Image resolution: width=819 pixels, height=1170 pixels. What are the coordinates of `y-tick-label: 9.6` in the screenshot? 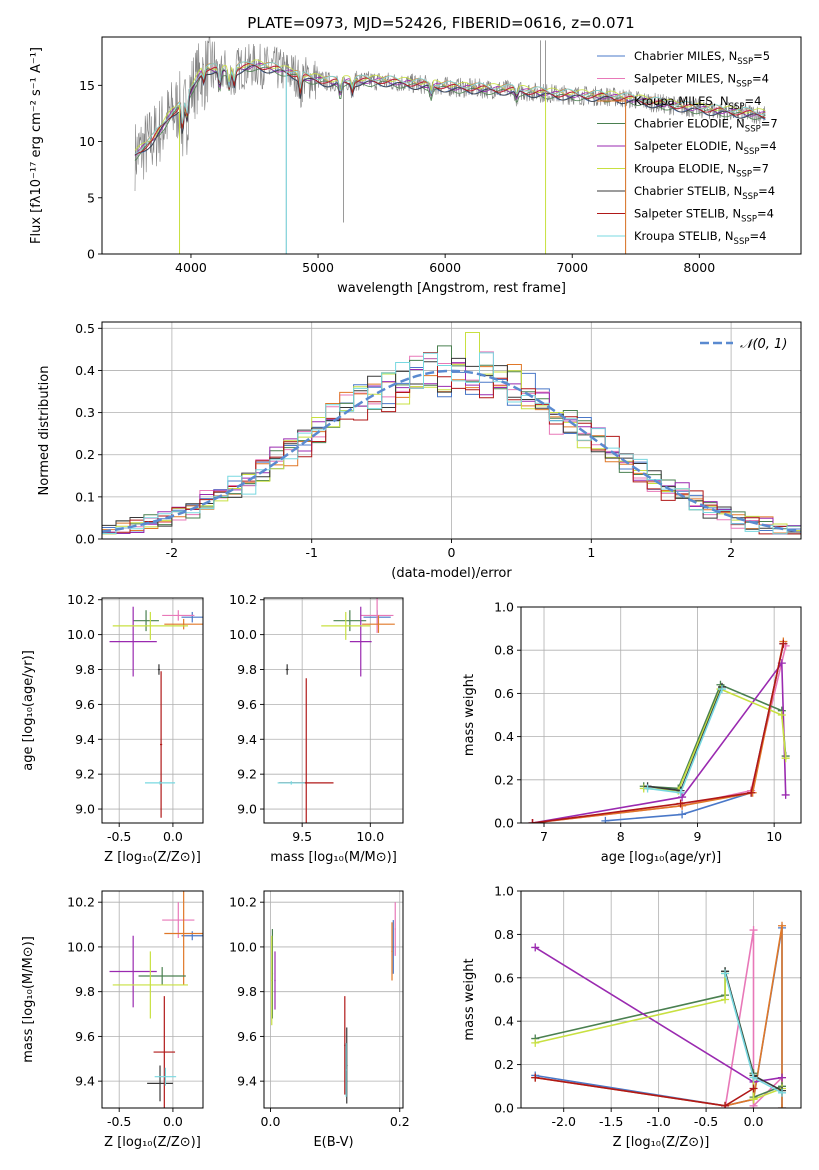 It's located at (247, 704).